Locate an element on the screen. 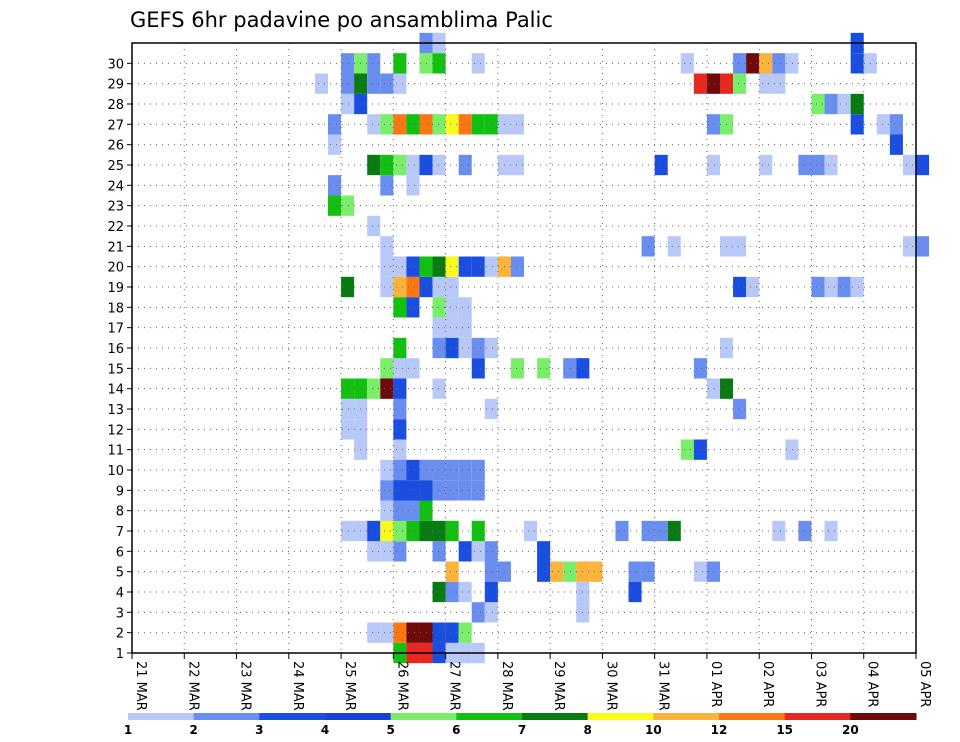  x-tick-label: 28 MAR is located at coordinates (506, 686).